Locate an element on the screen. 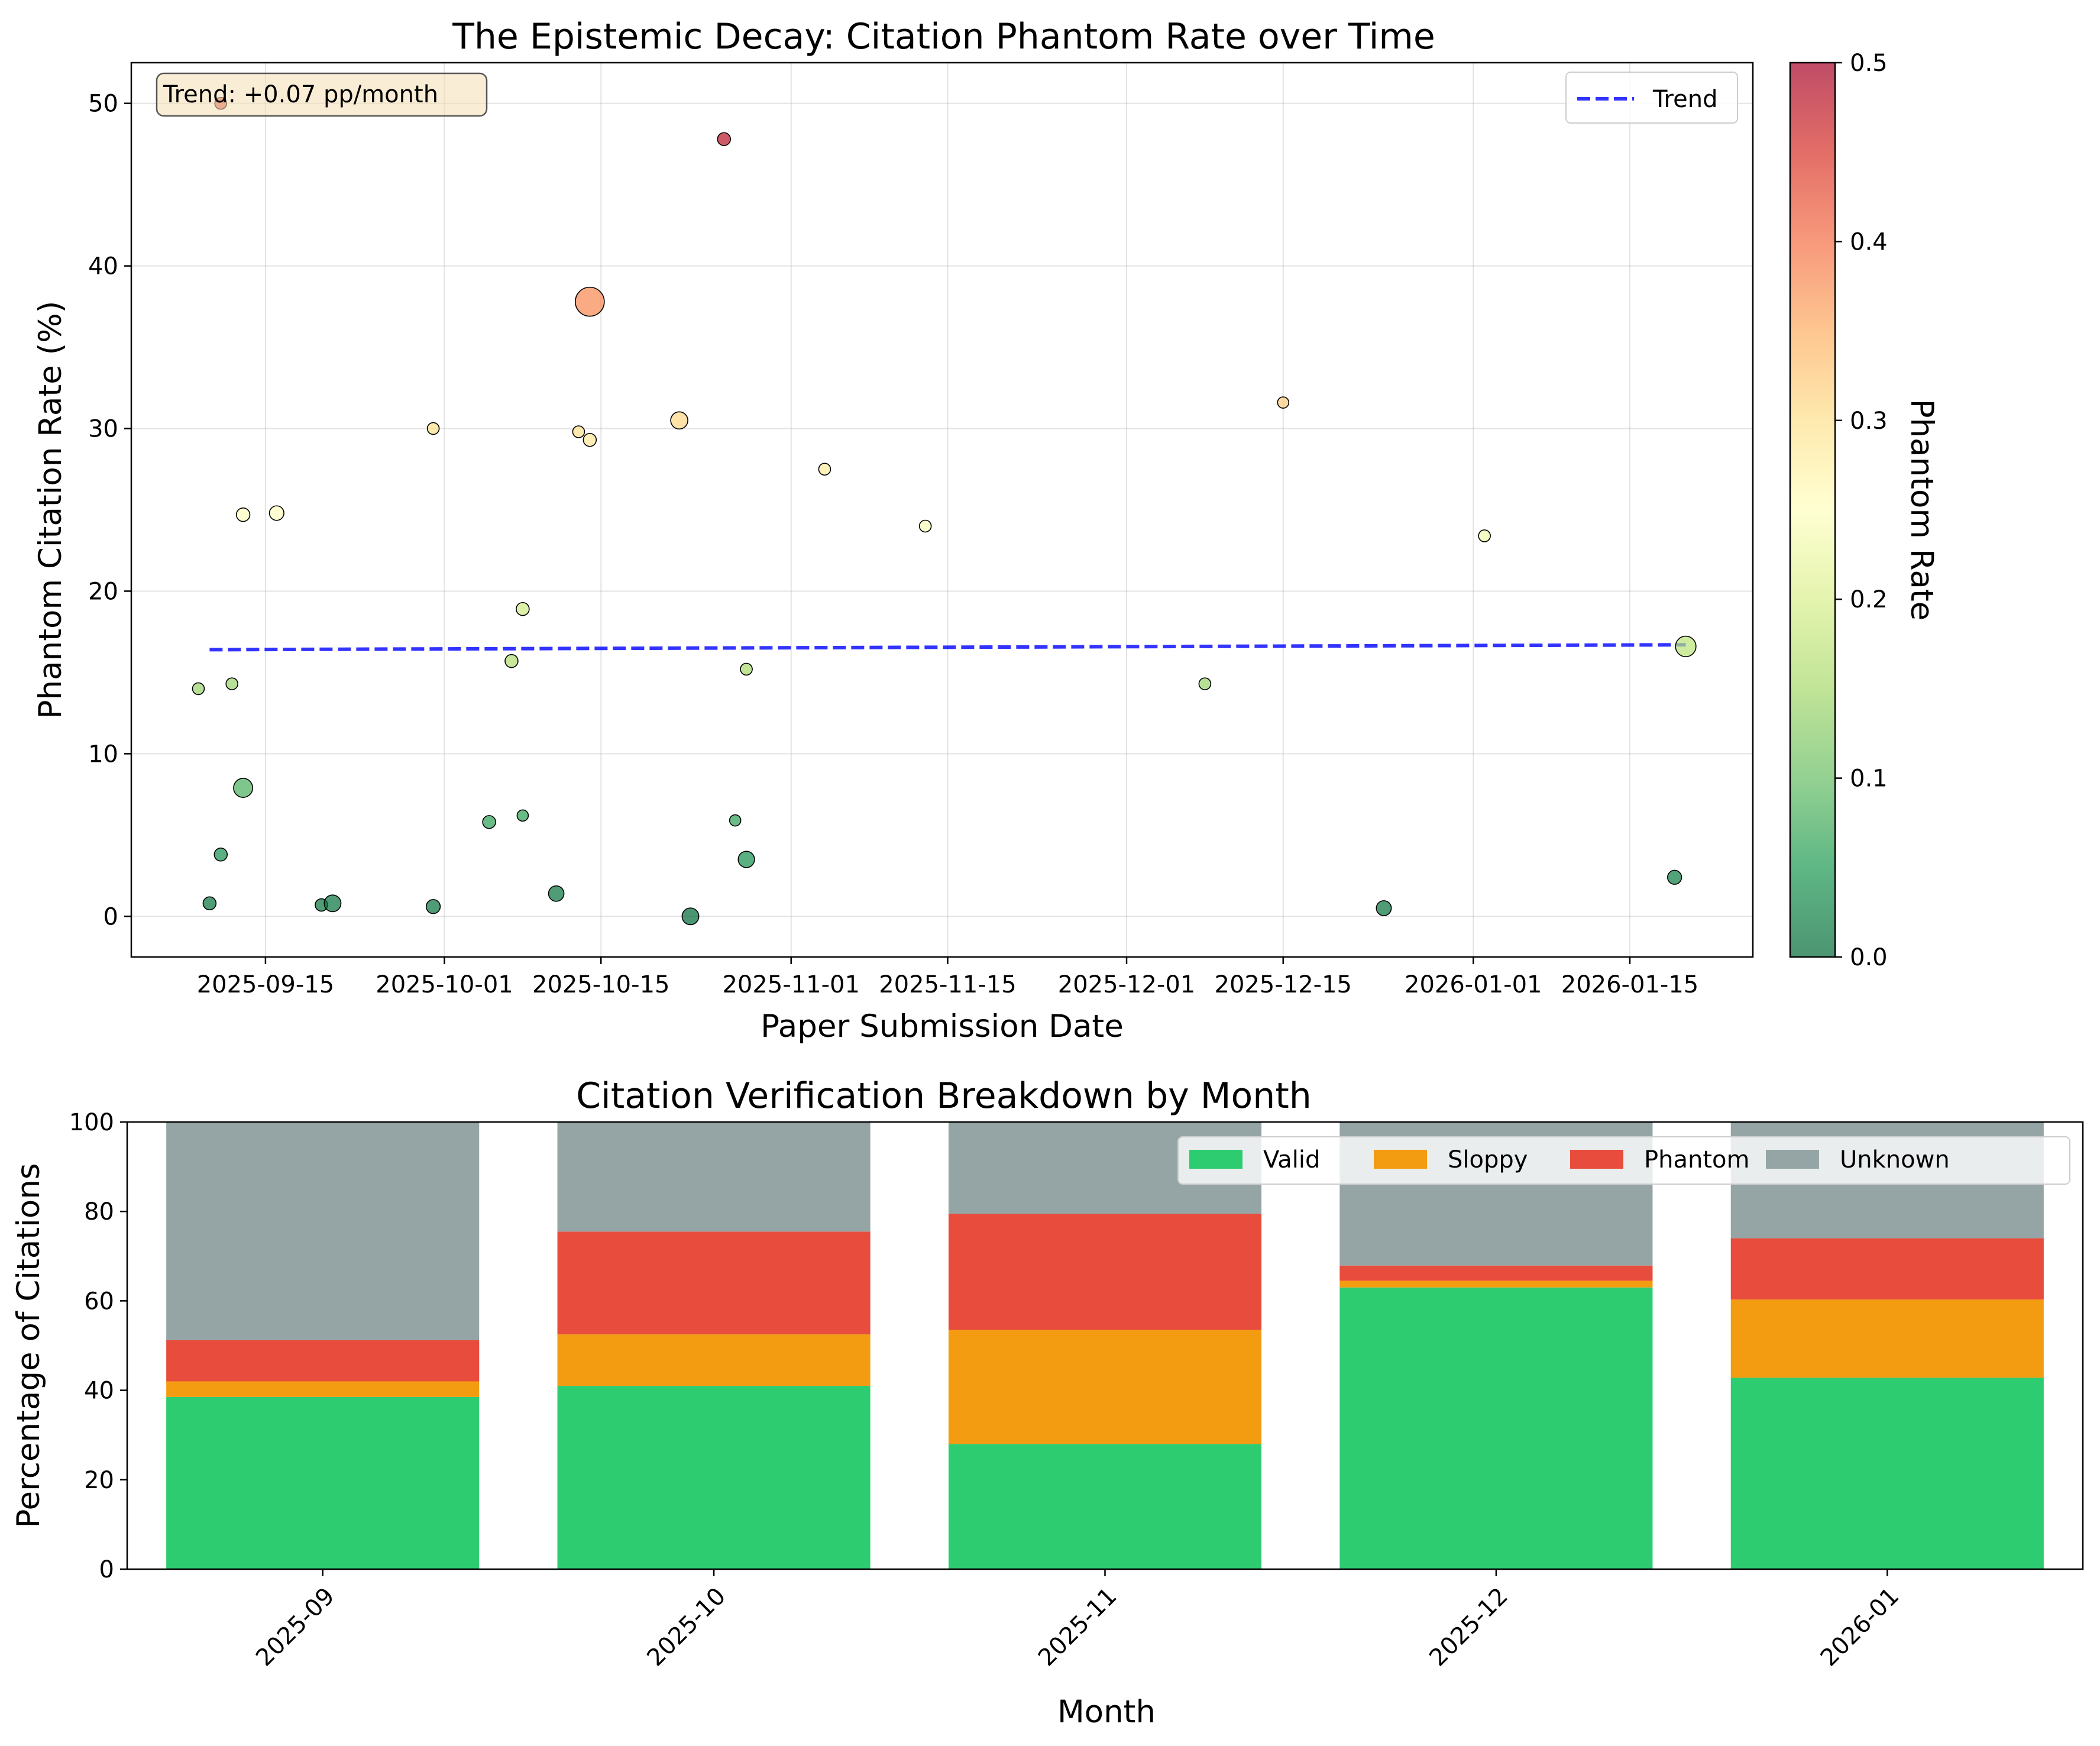 This screenshot has height=1746, width=2100. scatter-y-tick-label: 0 is located at coordinates (110, 916).